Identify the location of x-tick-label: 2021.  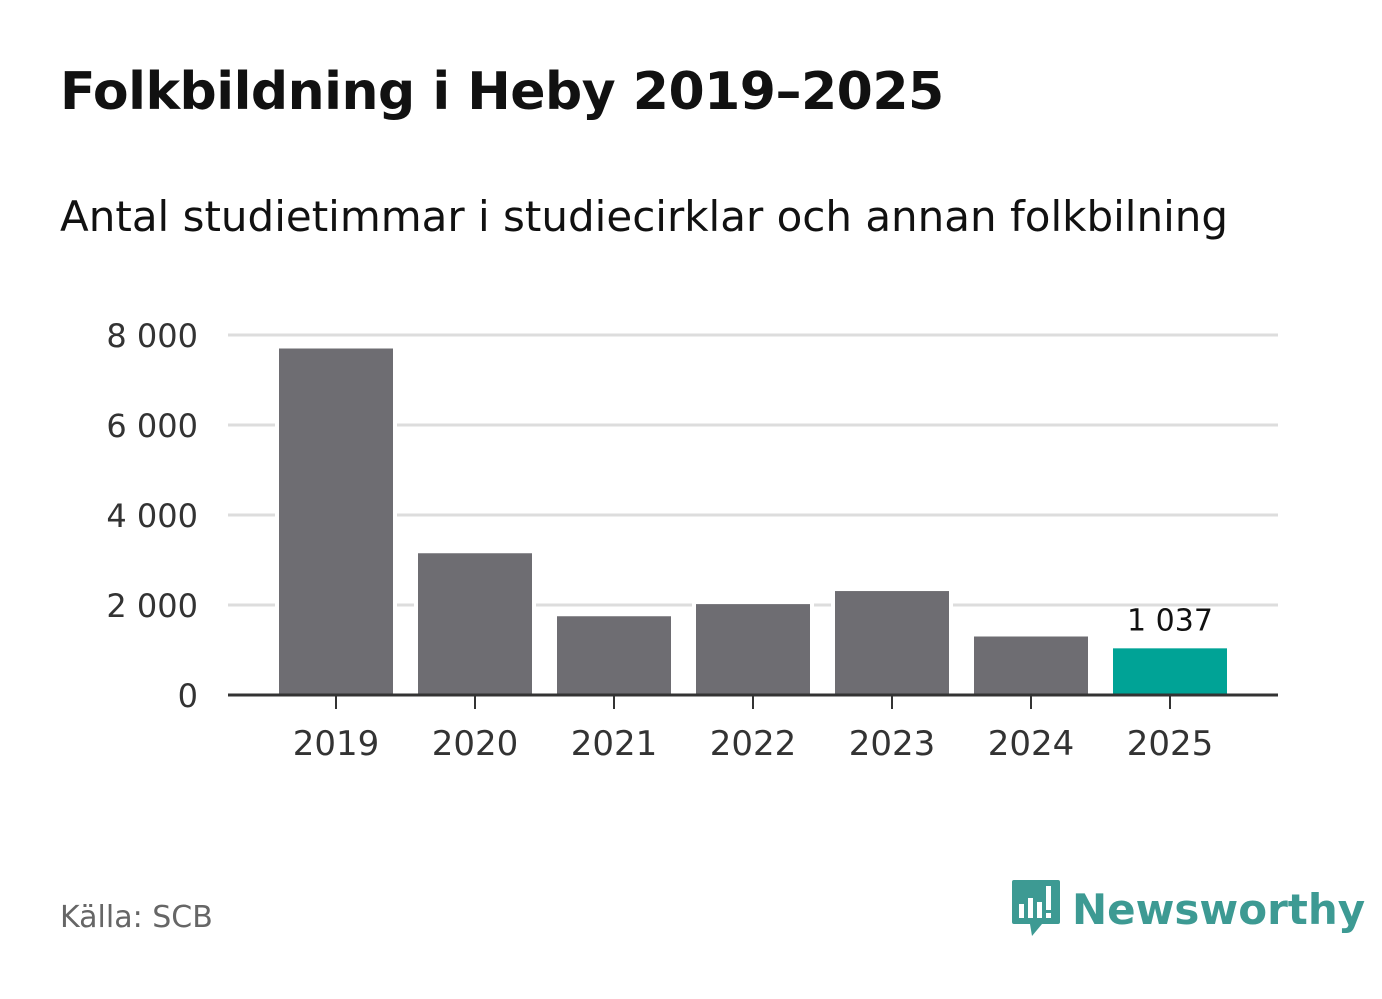
(614, 744).